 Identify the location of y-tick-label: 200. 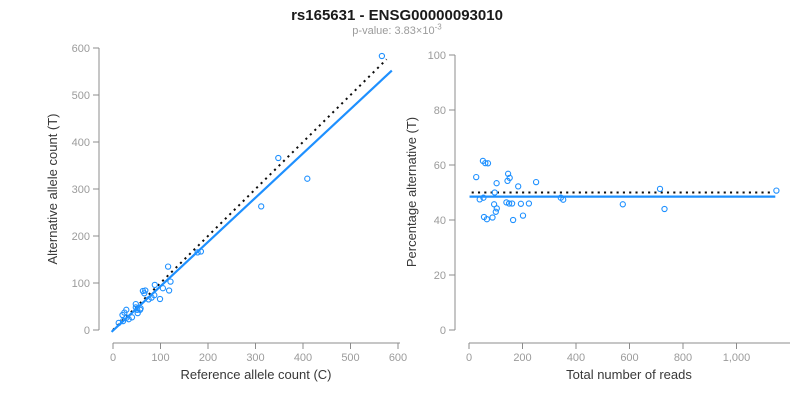
(81, 237).